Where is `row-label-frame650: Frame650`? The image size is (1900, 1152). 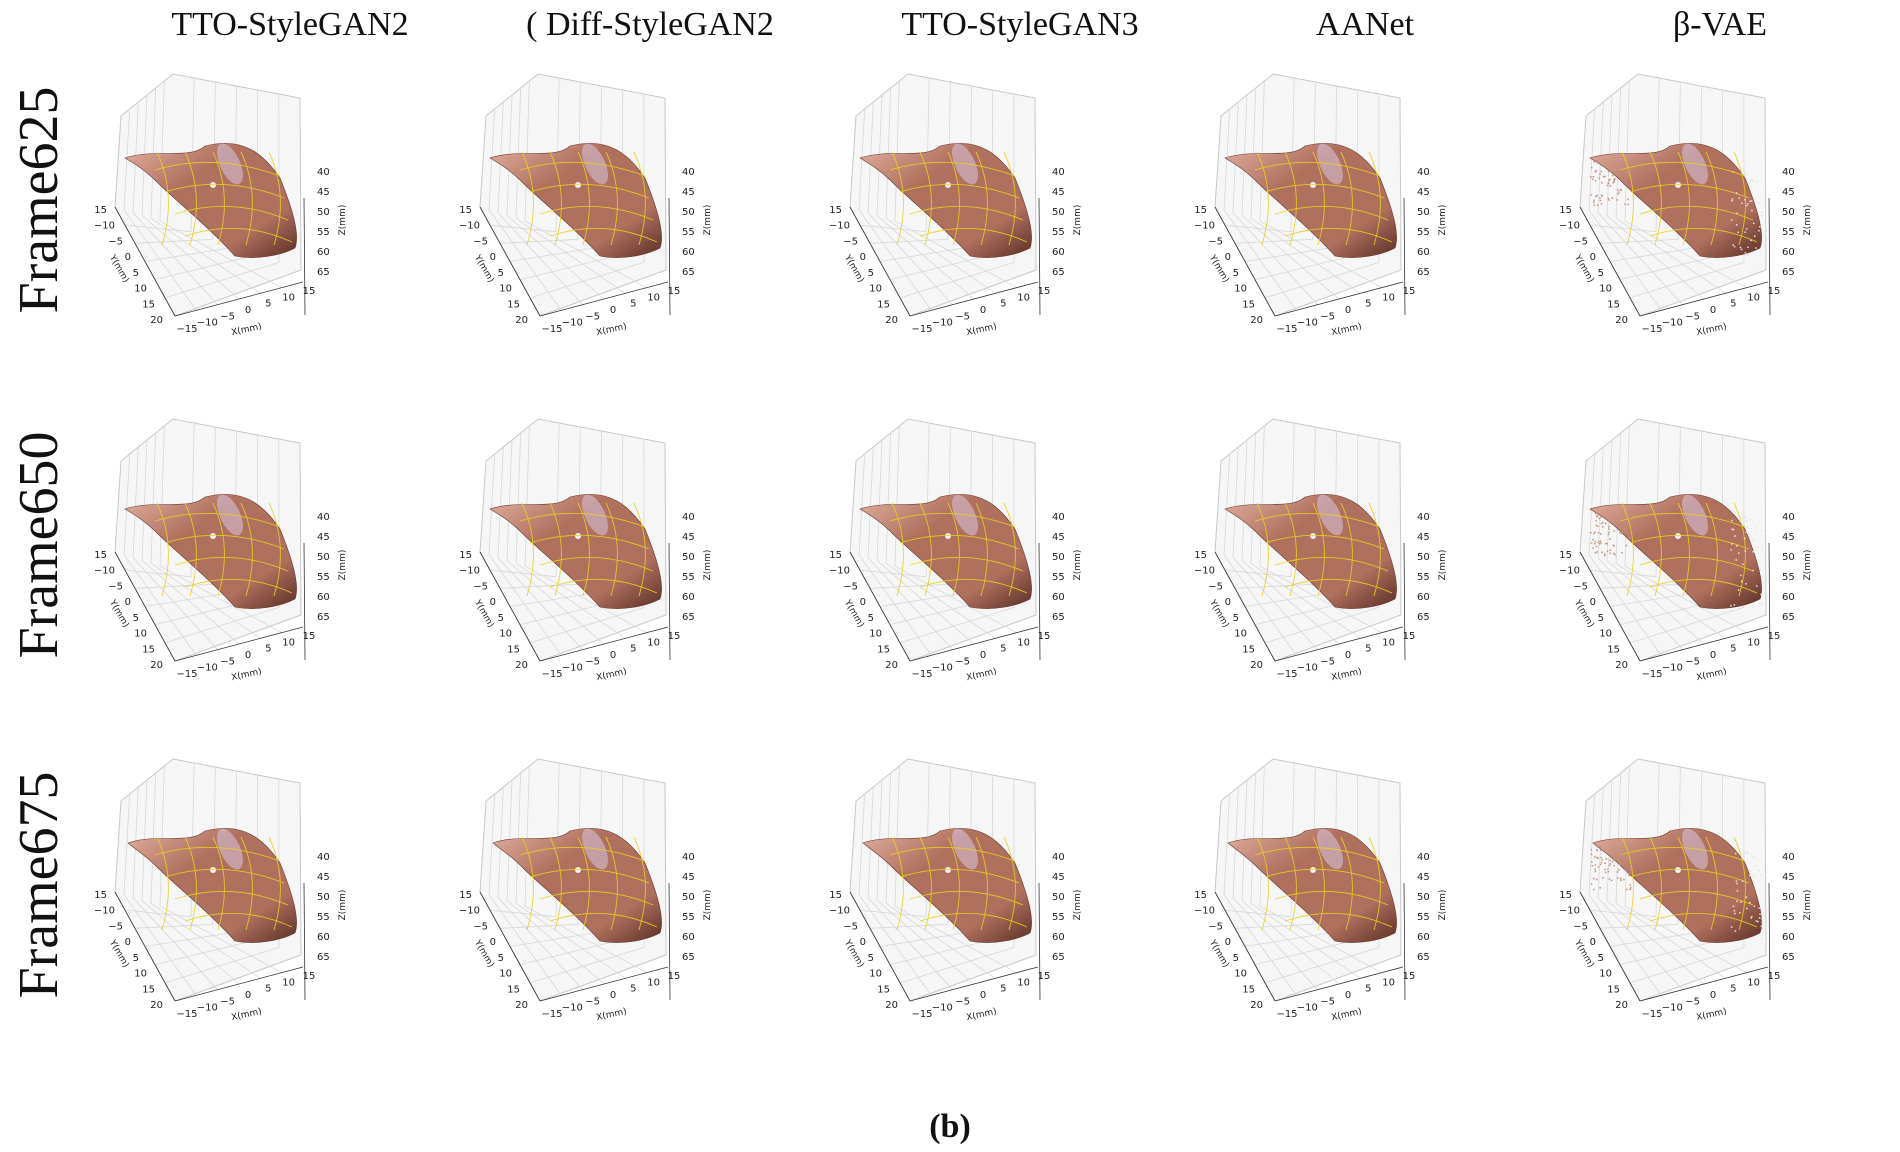
row-label-frame650: Frame650 is located at coordinates (39, 545).